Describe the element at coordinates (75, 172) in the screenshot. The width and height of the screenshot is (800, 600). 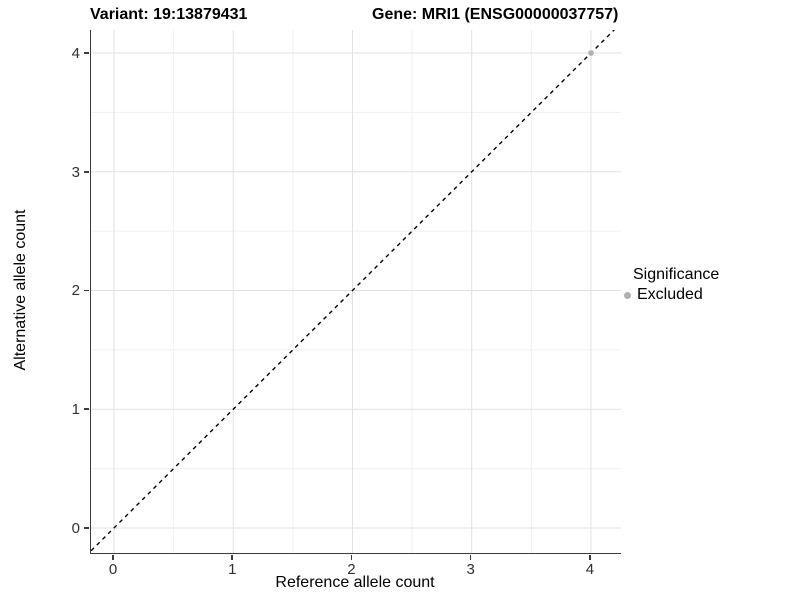
I see `y-tick-label: 3` at that location.